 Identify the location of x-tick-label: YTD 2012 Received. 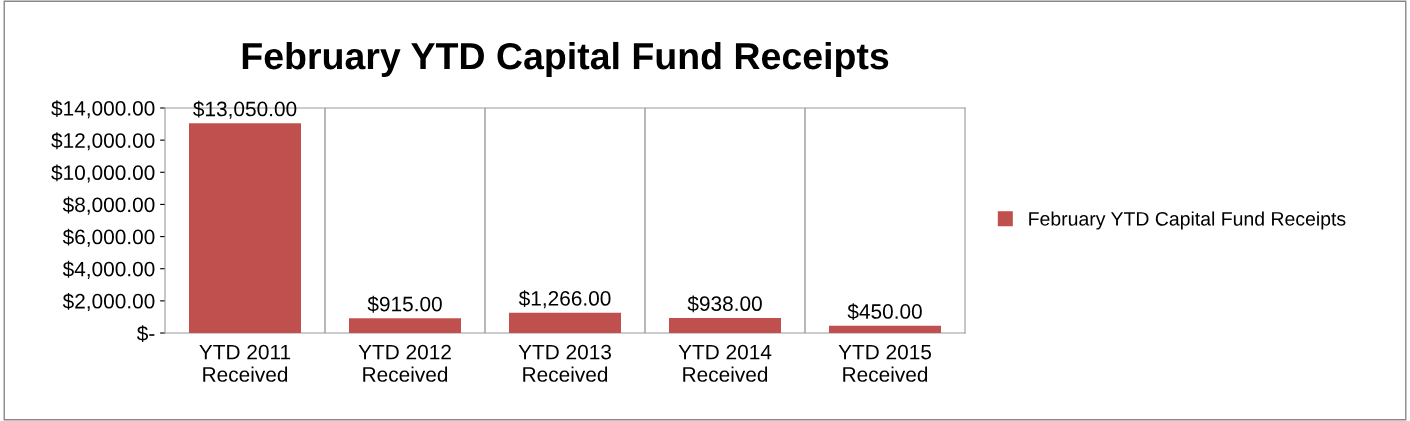
(404, 363).